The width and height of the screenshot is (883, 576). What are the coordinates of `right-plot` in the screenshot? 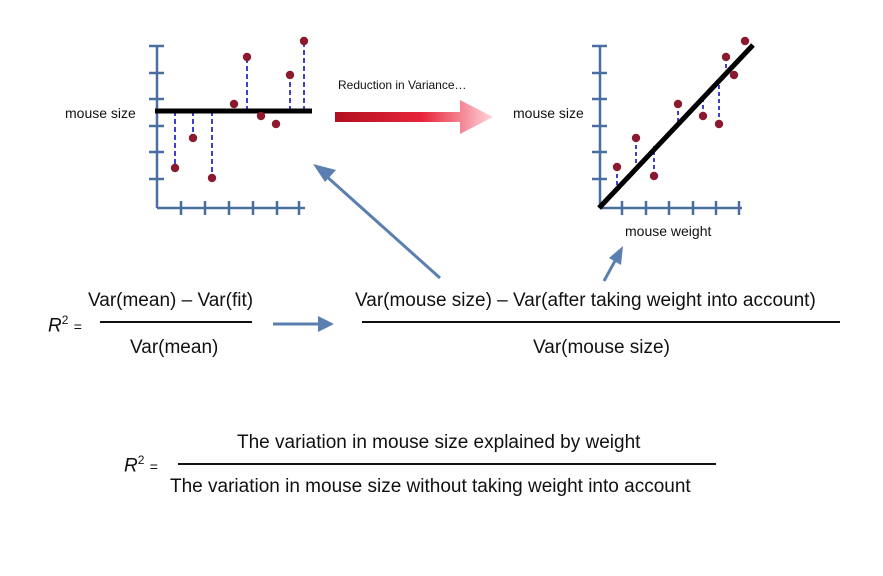 It's located at (673, 125).